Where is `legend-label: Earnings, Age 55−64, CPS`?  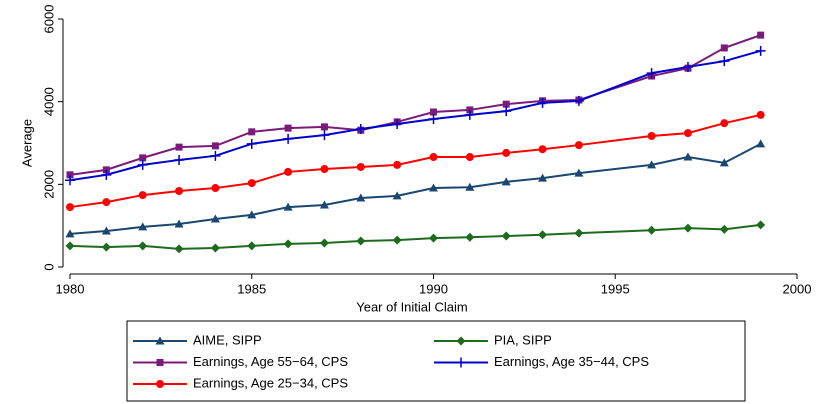 legend-label: Earnings, Age 55−64, CPS is located at coordinates (270, 361).